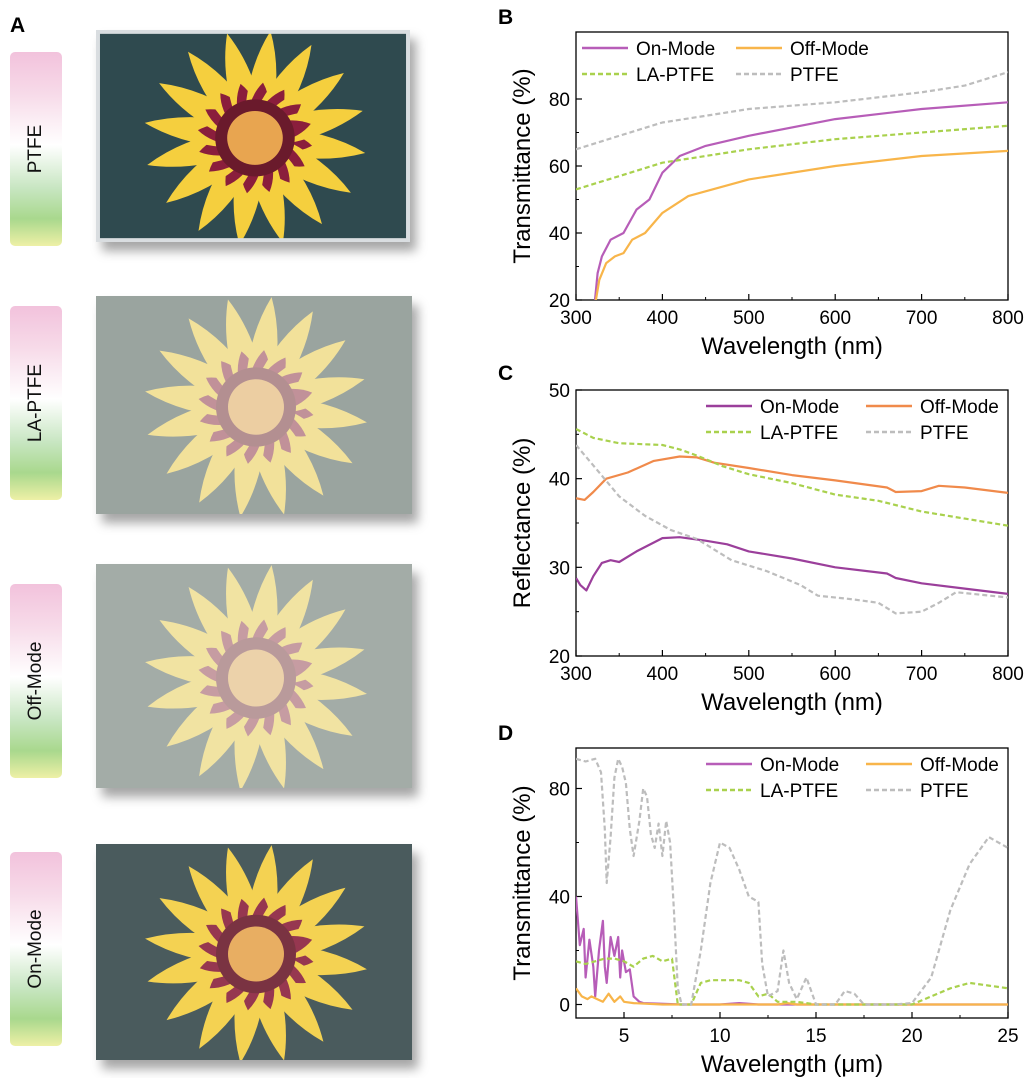 The image size is (1028, 1078). I want to click on side-label-ptfe: PTFE, so click(36, 149).